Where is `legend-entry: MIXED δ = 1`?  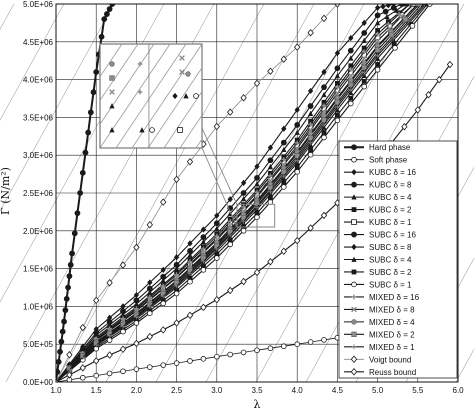
legend-entry: MIXED δ = 1 is located at coordinates (392, 347).